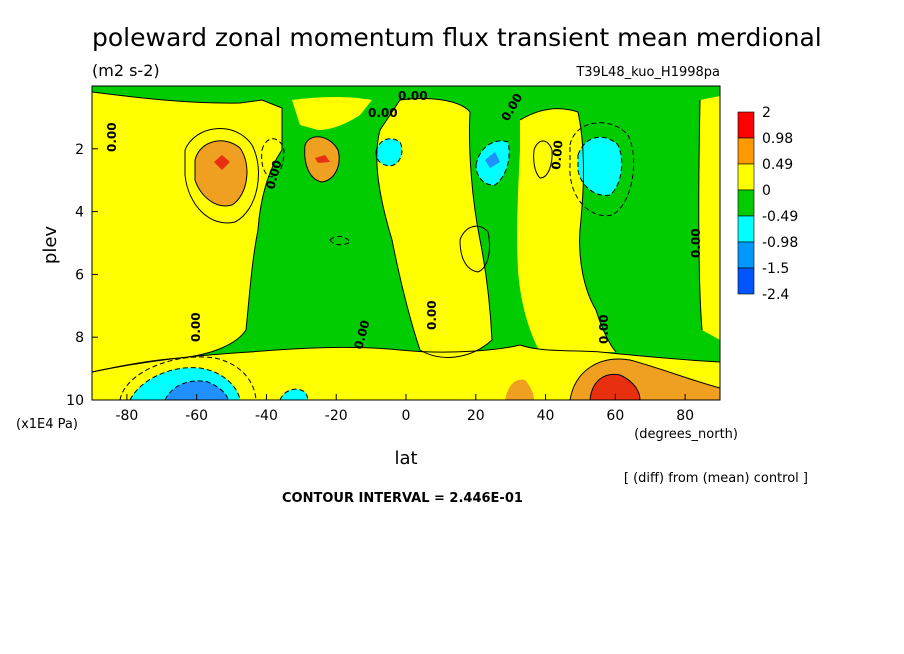  What do you see at coordinates (196, 416) in the screenshot?
I see `x-tick-label: -60` at bounding box center [196, 416].